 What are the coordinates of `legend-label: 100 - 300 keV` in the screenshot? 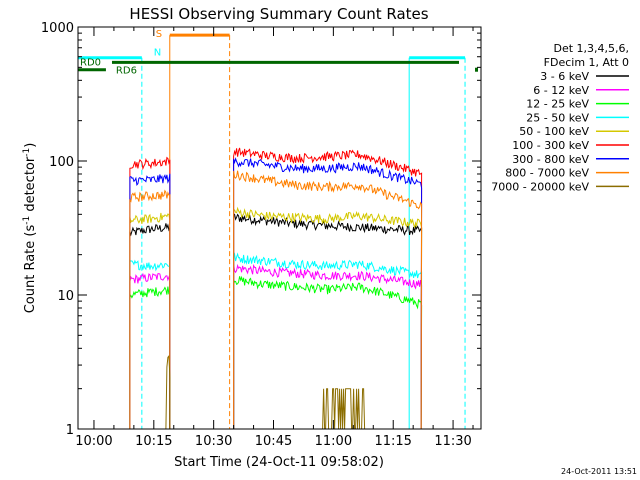 It's located at (550, 145).